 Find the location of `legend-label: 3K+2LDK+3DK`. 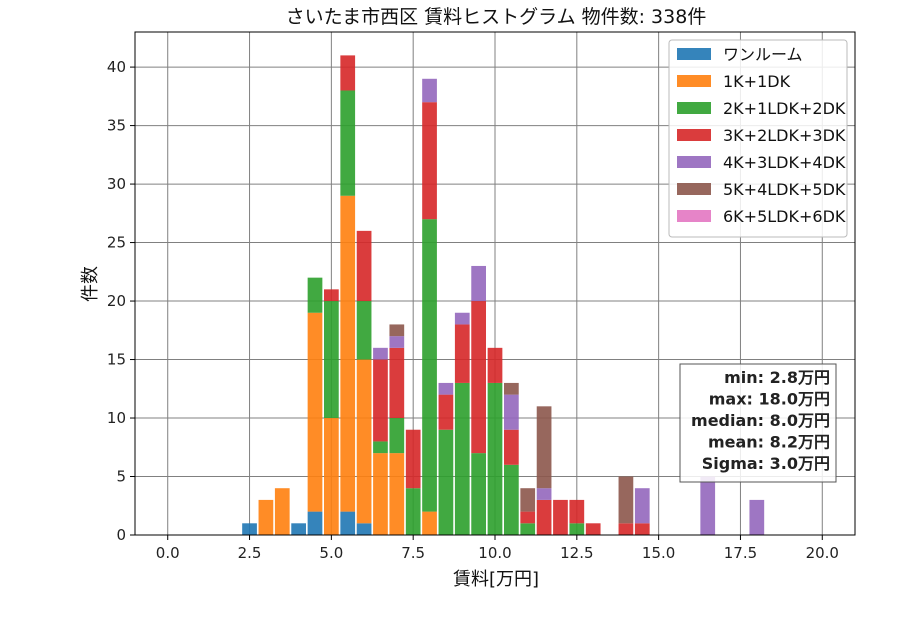

legend-label: 3K+2LDK+3DK is located at coordinates (784, 135).